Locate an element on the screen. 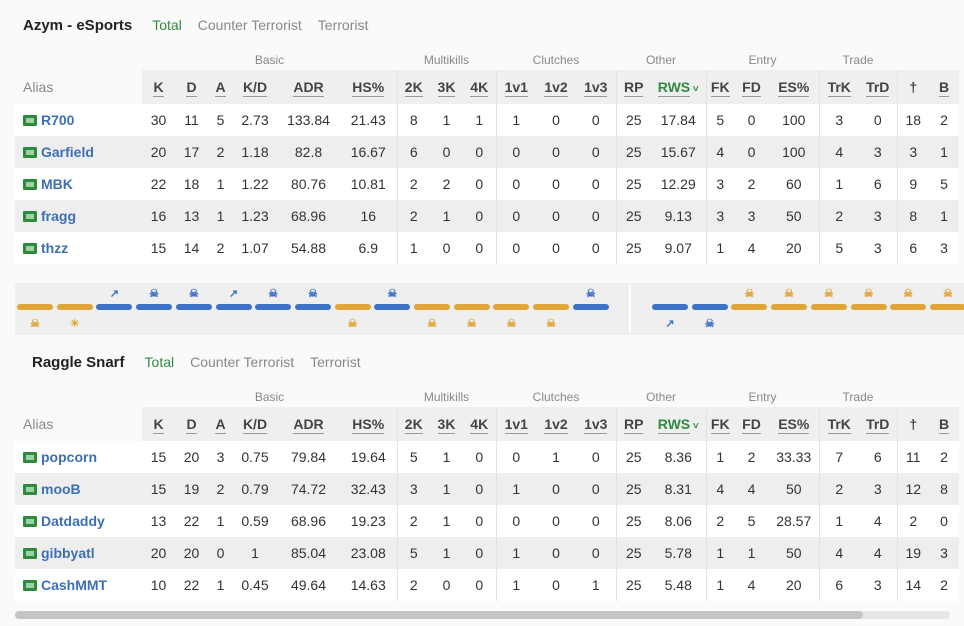 Image resolution: width=964 pixels, height=626 pixels. horizontal-scrollbar is located at coordinates (482, 615).